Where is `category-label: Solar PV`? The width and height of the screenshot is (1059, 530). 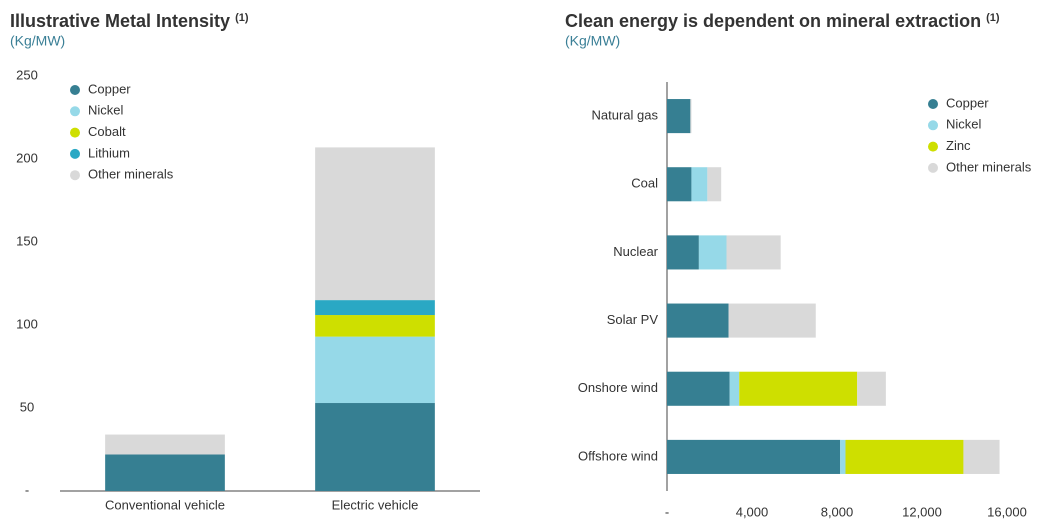
category-label: Solar PV is located at coordinates (633, 319).